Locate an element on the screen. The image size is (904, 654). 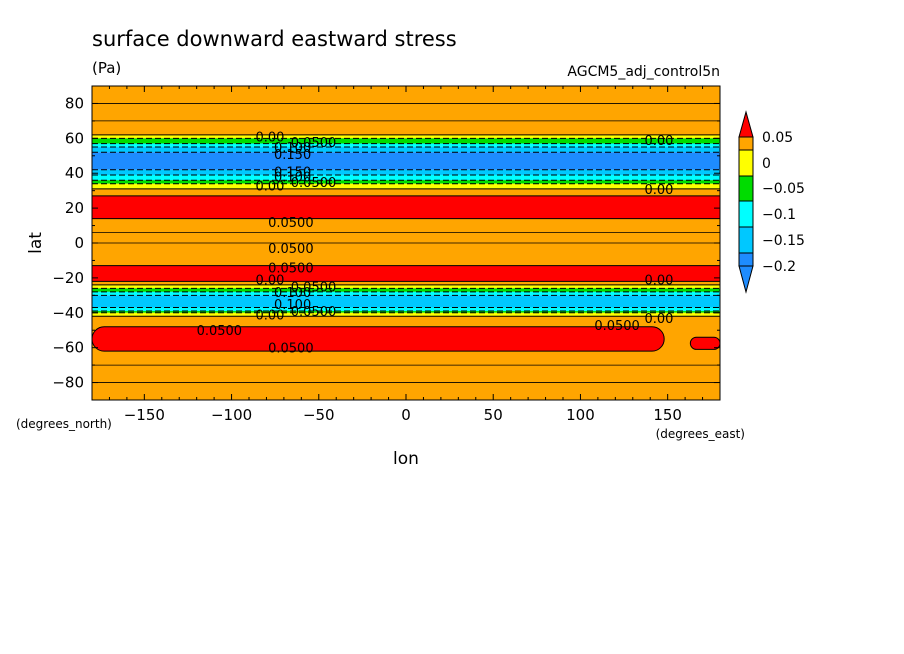
chart-subtitle: (Pa) is located at coordinates (106, 68).